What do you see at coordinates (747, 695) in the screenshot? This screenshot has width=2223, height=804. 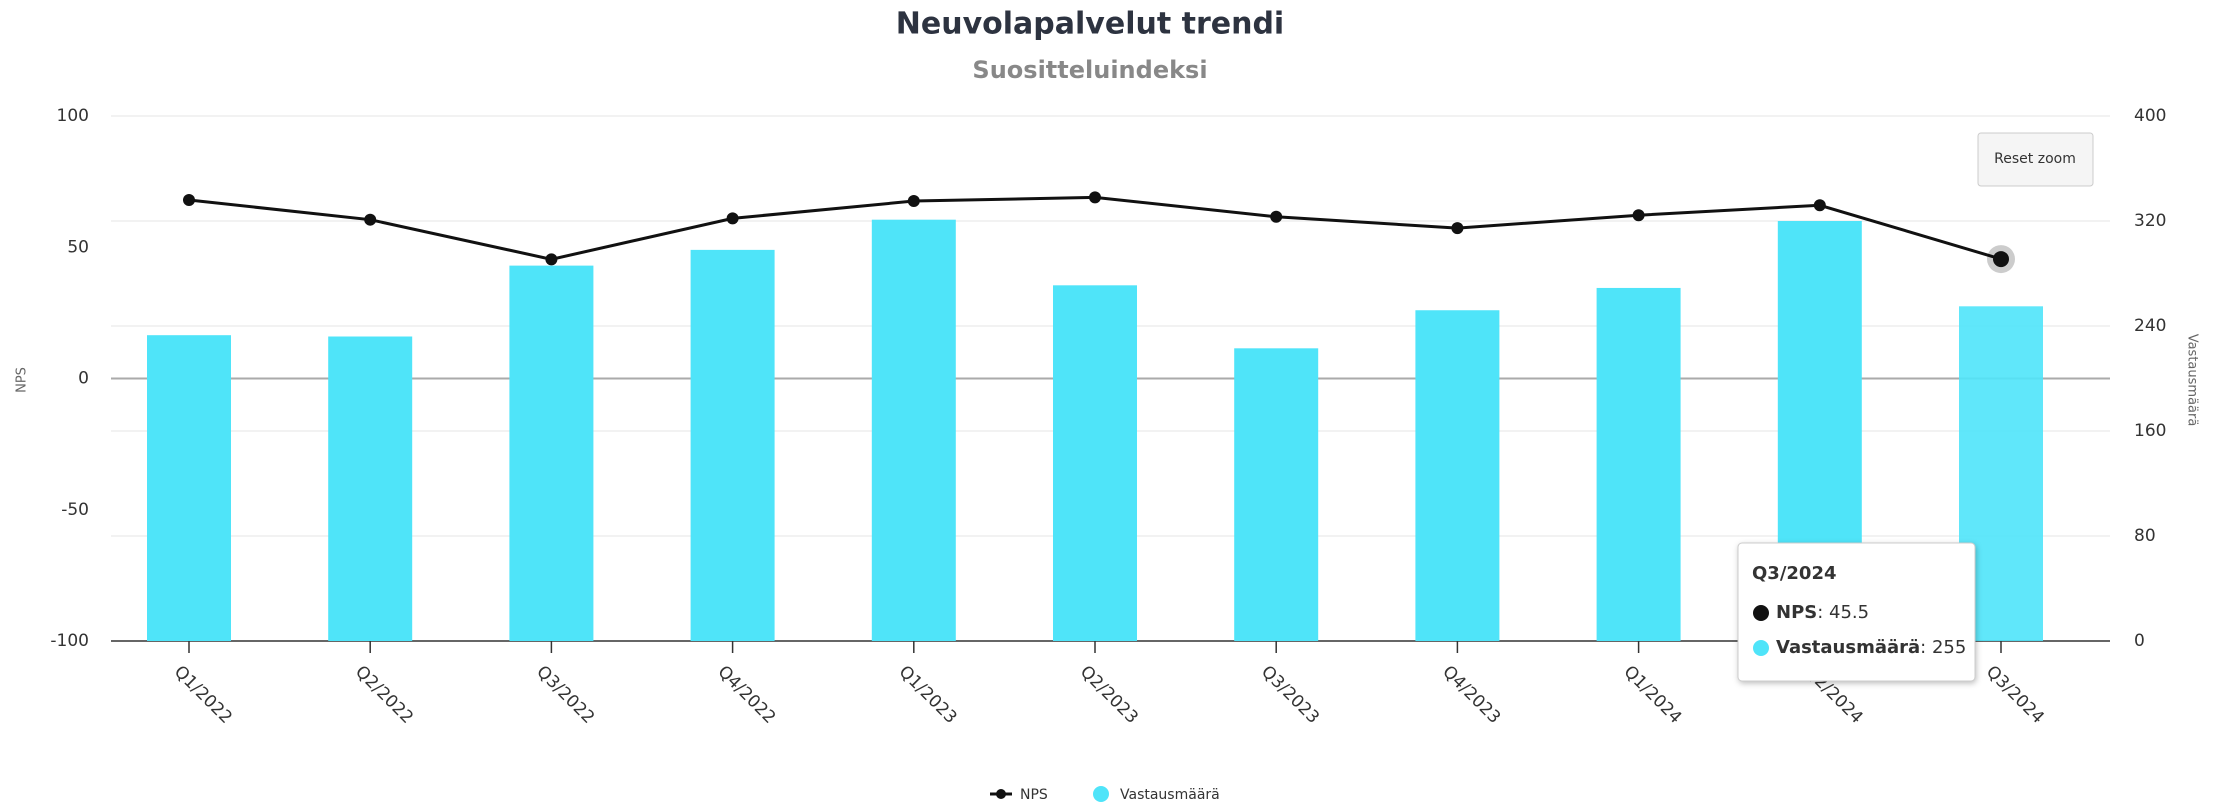 I see `x-tick-label: Q4/2022` at bounding box center [747, 695].